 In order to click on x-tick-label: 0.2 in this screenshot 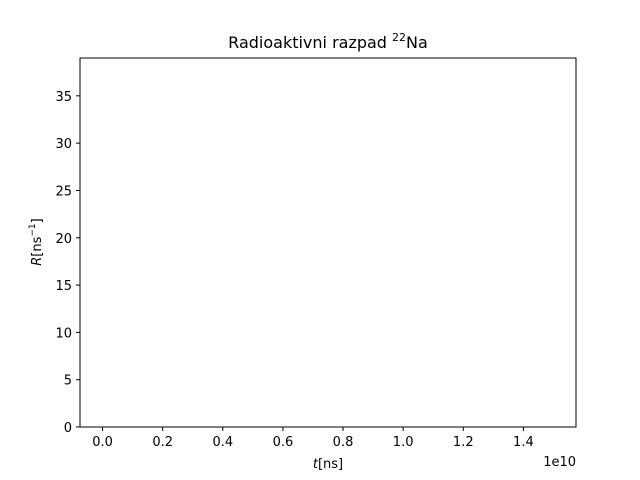, I will do `click(162, 442)`.